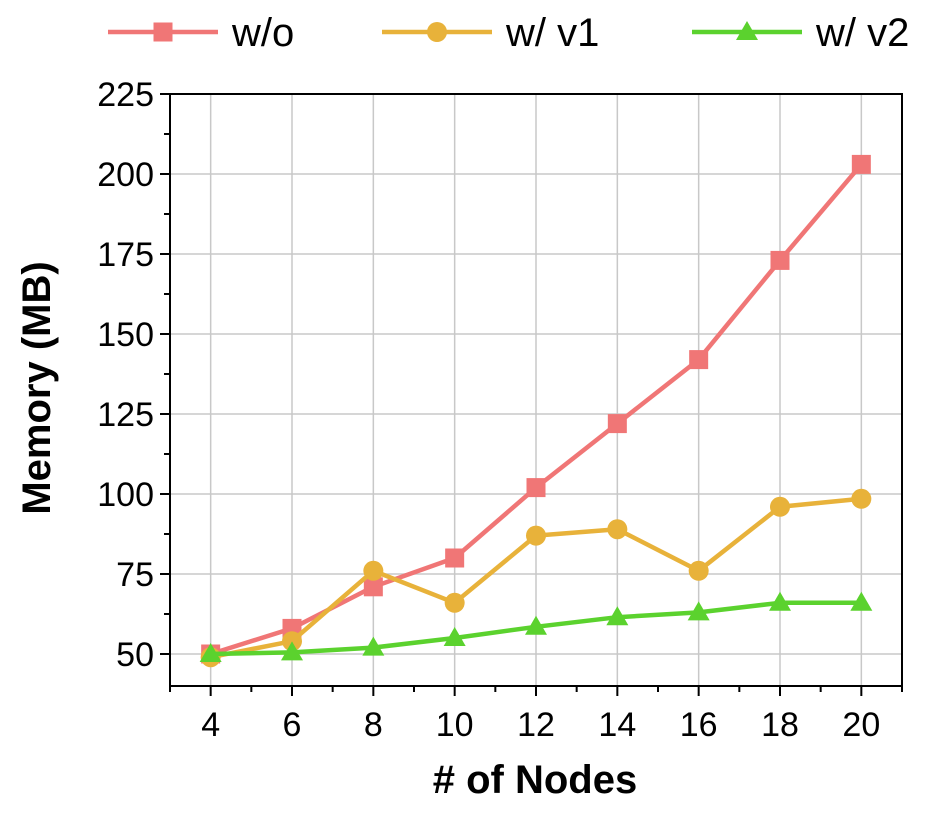 The width and height of the screenshot is (937, 814). Describe the element at coordinates (125, 255) in the screenshot. I see `y-tick-label: 175` at that location.